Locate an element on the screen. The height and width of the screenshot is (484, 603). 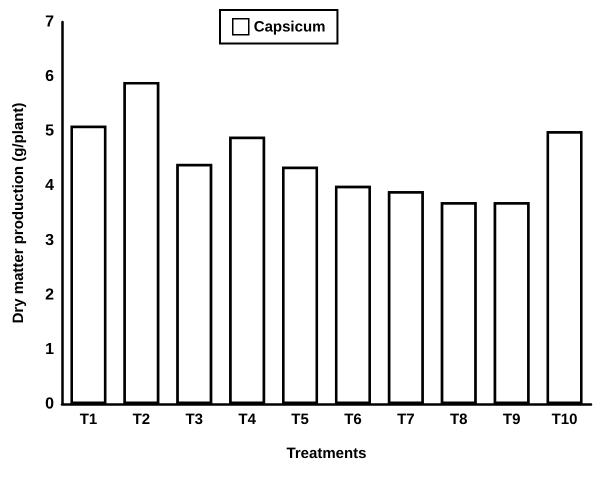
x-tick-label: T4 is located at coordinates (247, 419).